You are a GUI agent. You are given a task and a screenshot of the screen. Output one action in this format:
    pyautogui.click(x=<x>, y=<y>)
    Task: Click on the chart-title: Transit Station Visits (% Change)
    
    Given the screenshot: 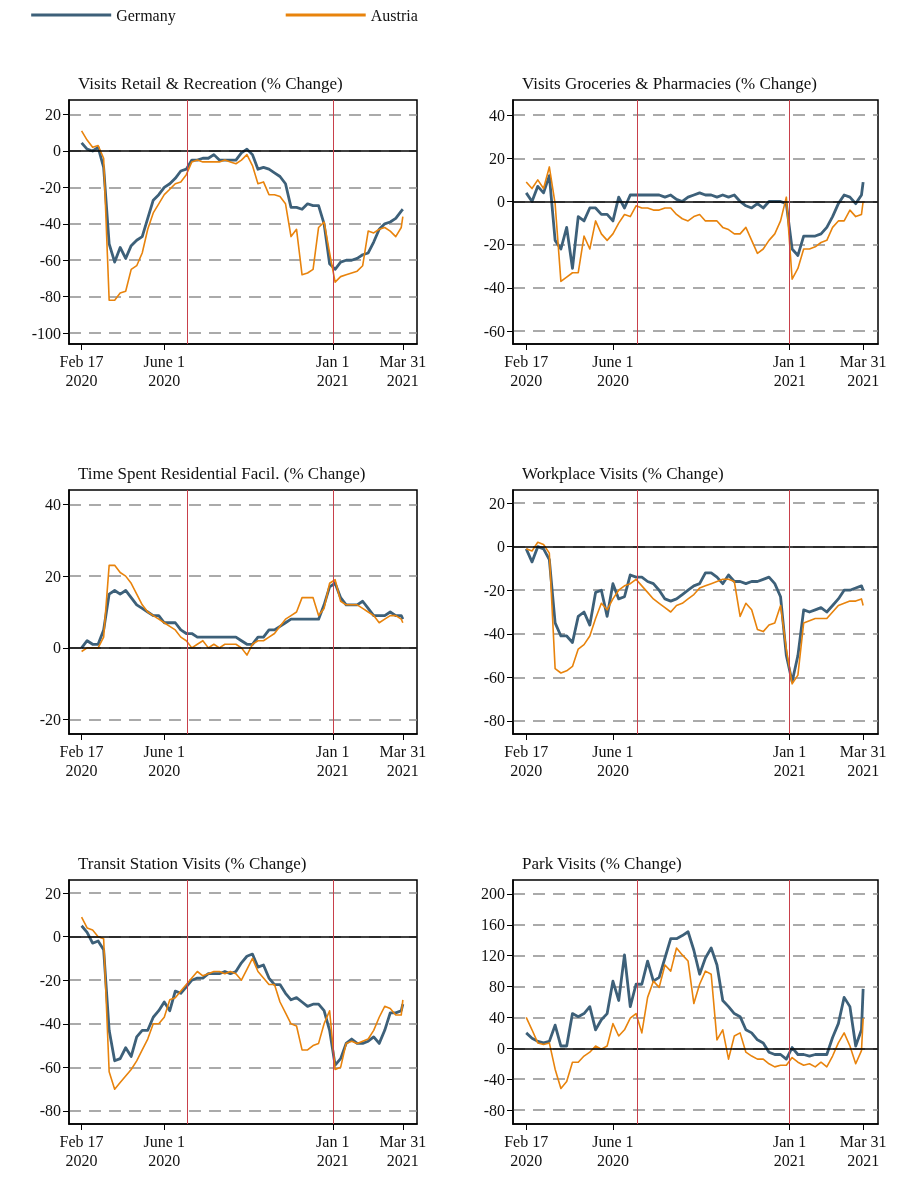 What is the action you would take?
    pyautogui.click(x=192, y=863)
    